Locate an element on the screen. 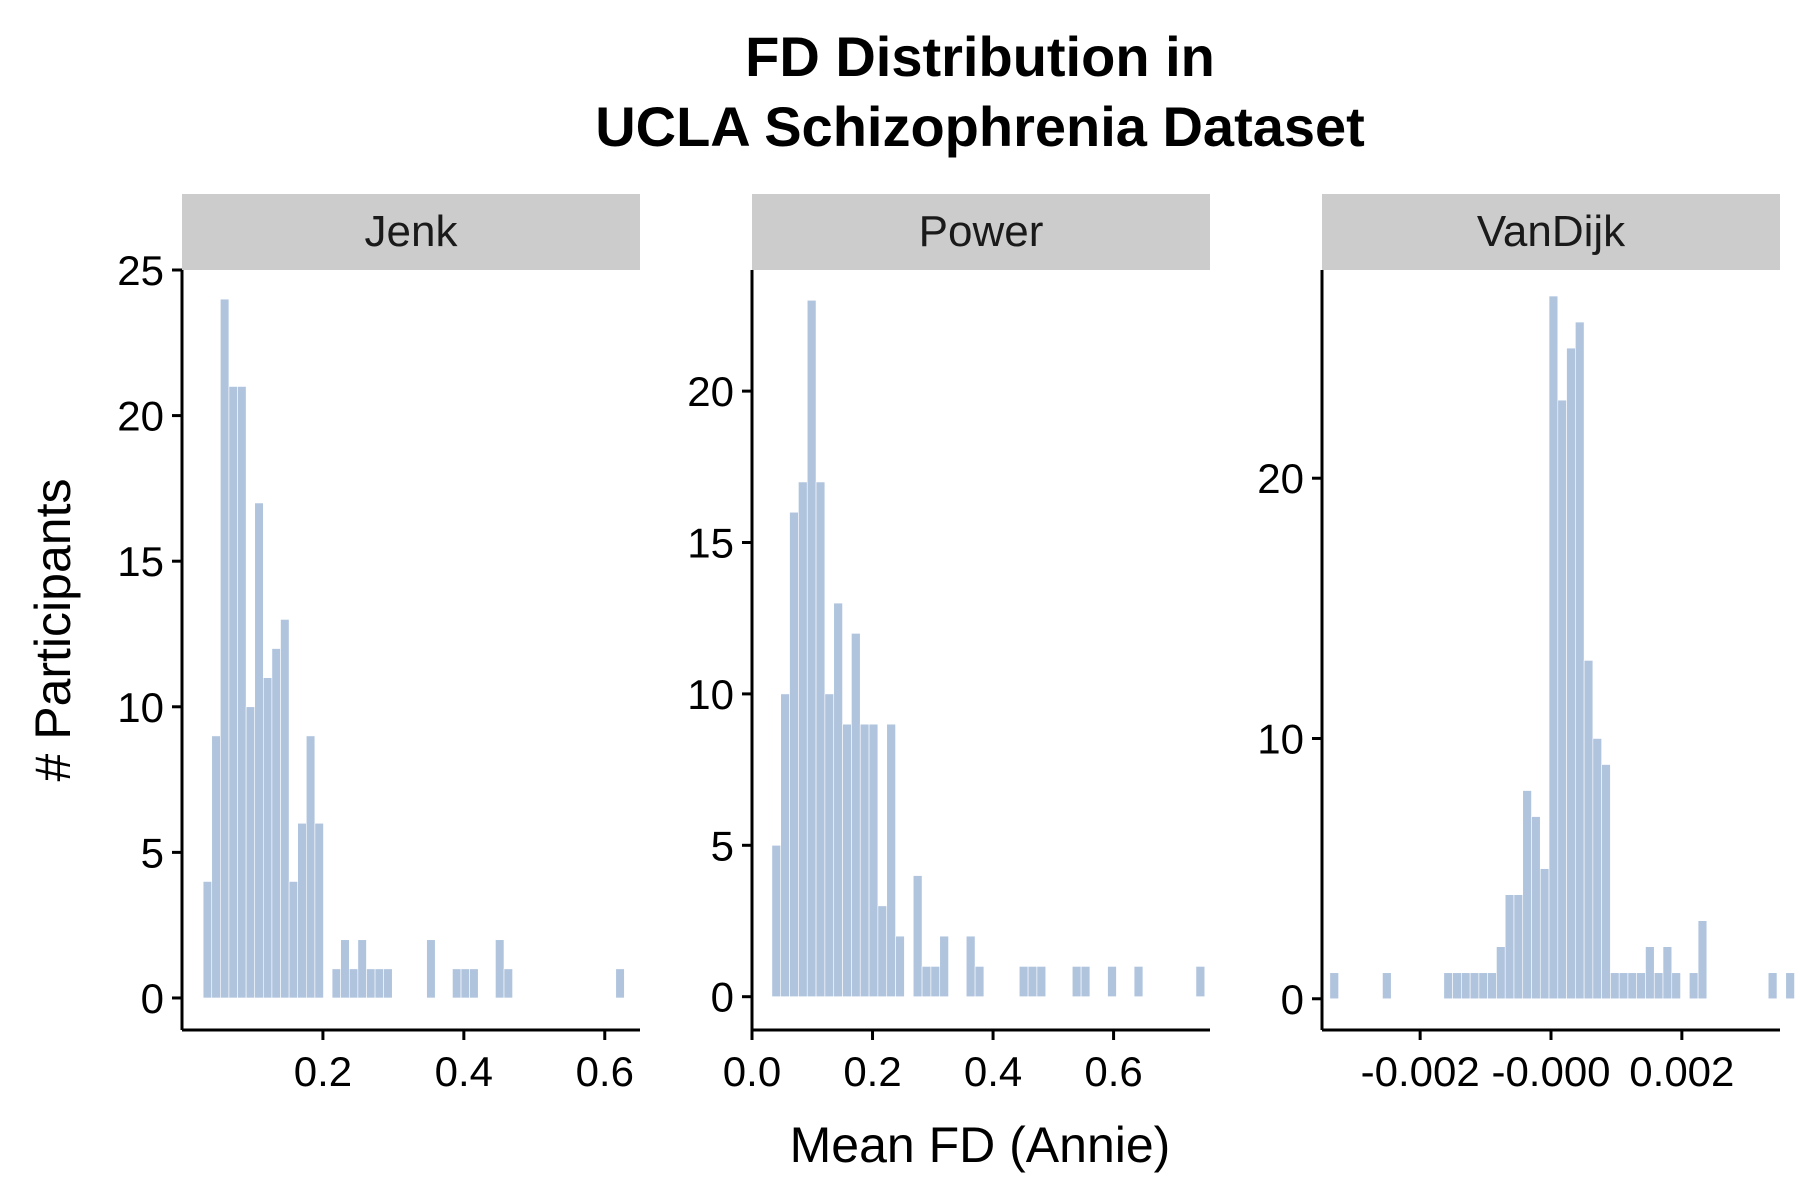  facet-strip-label: VanDijk is located at coordinates (1551, 231).